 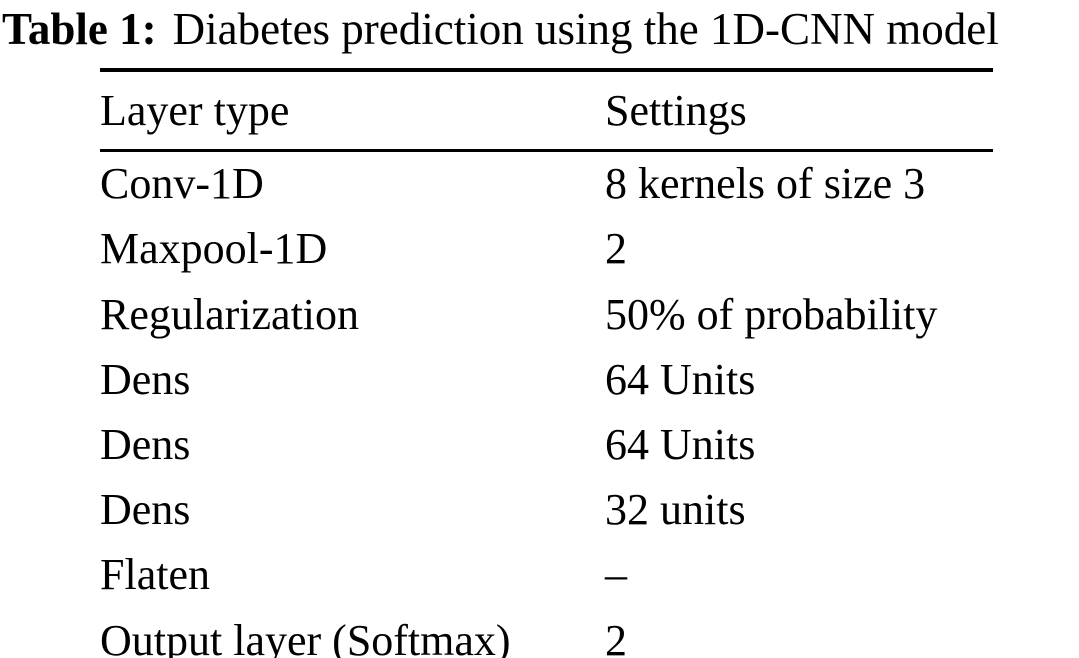 I want to click on table-row: Output layer (Softmax) 2, so click(x=546, y=633).